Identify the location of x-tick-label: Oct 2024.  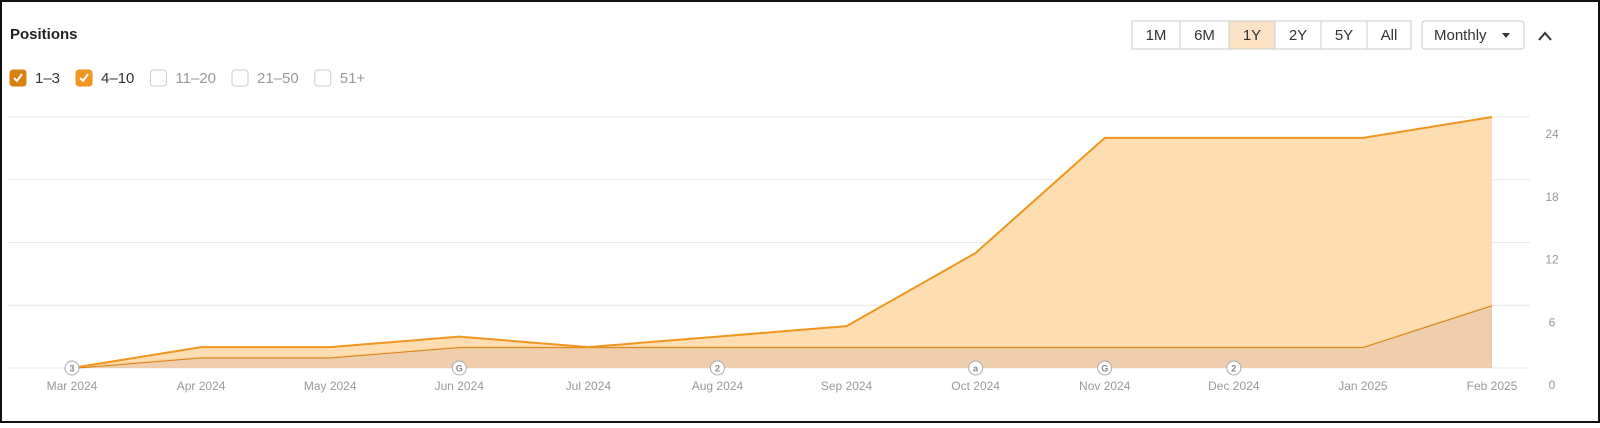
(975, 386).